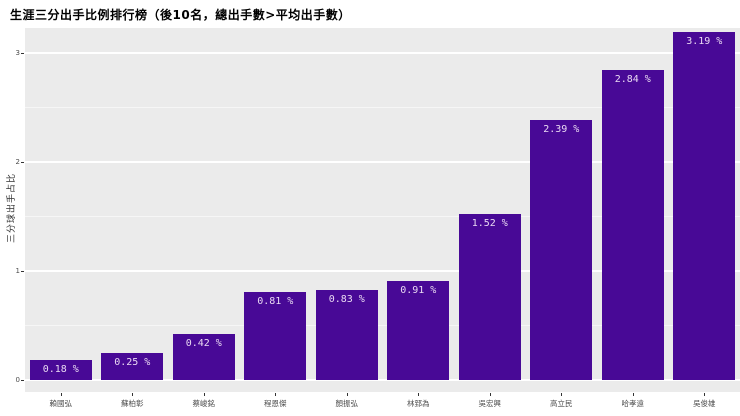 The width and height of the screenshot is (740, 416). What do you see at coordinates (347, 403) in the screenshot?
I see `x-tick-label-顏振弘: 顏振弘` at bounding box center [347, 403].